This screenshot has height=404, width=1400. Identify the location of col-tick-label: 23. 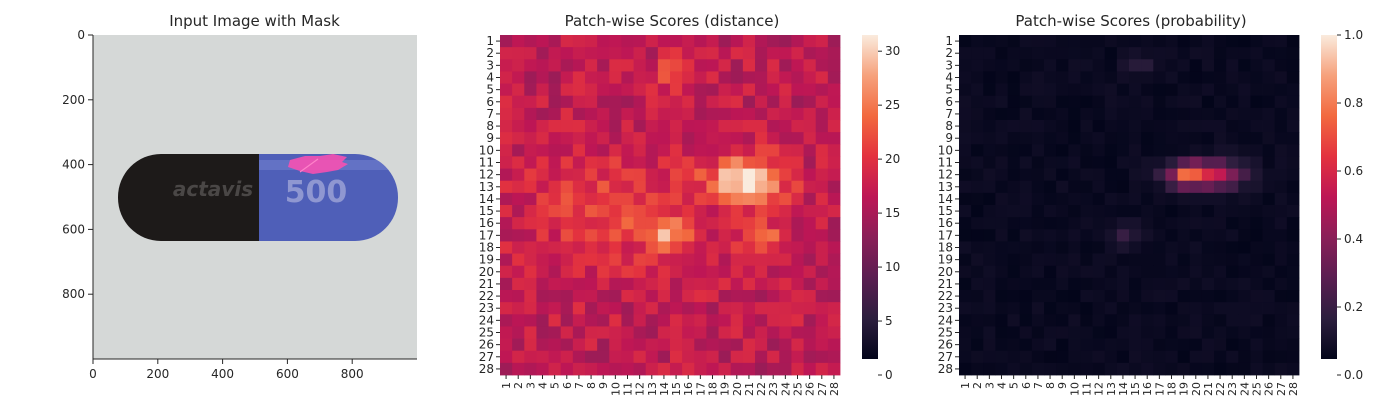
(1232, 389).